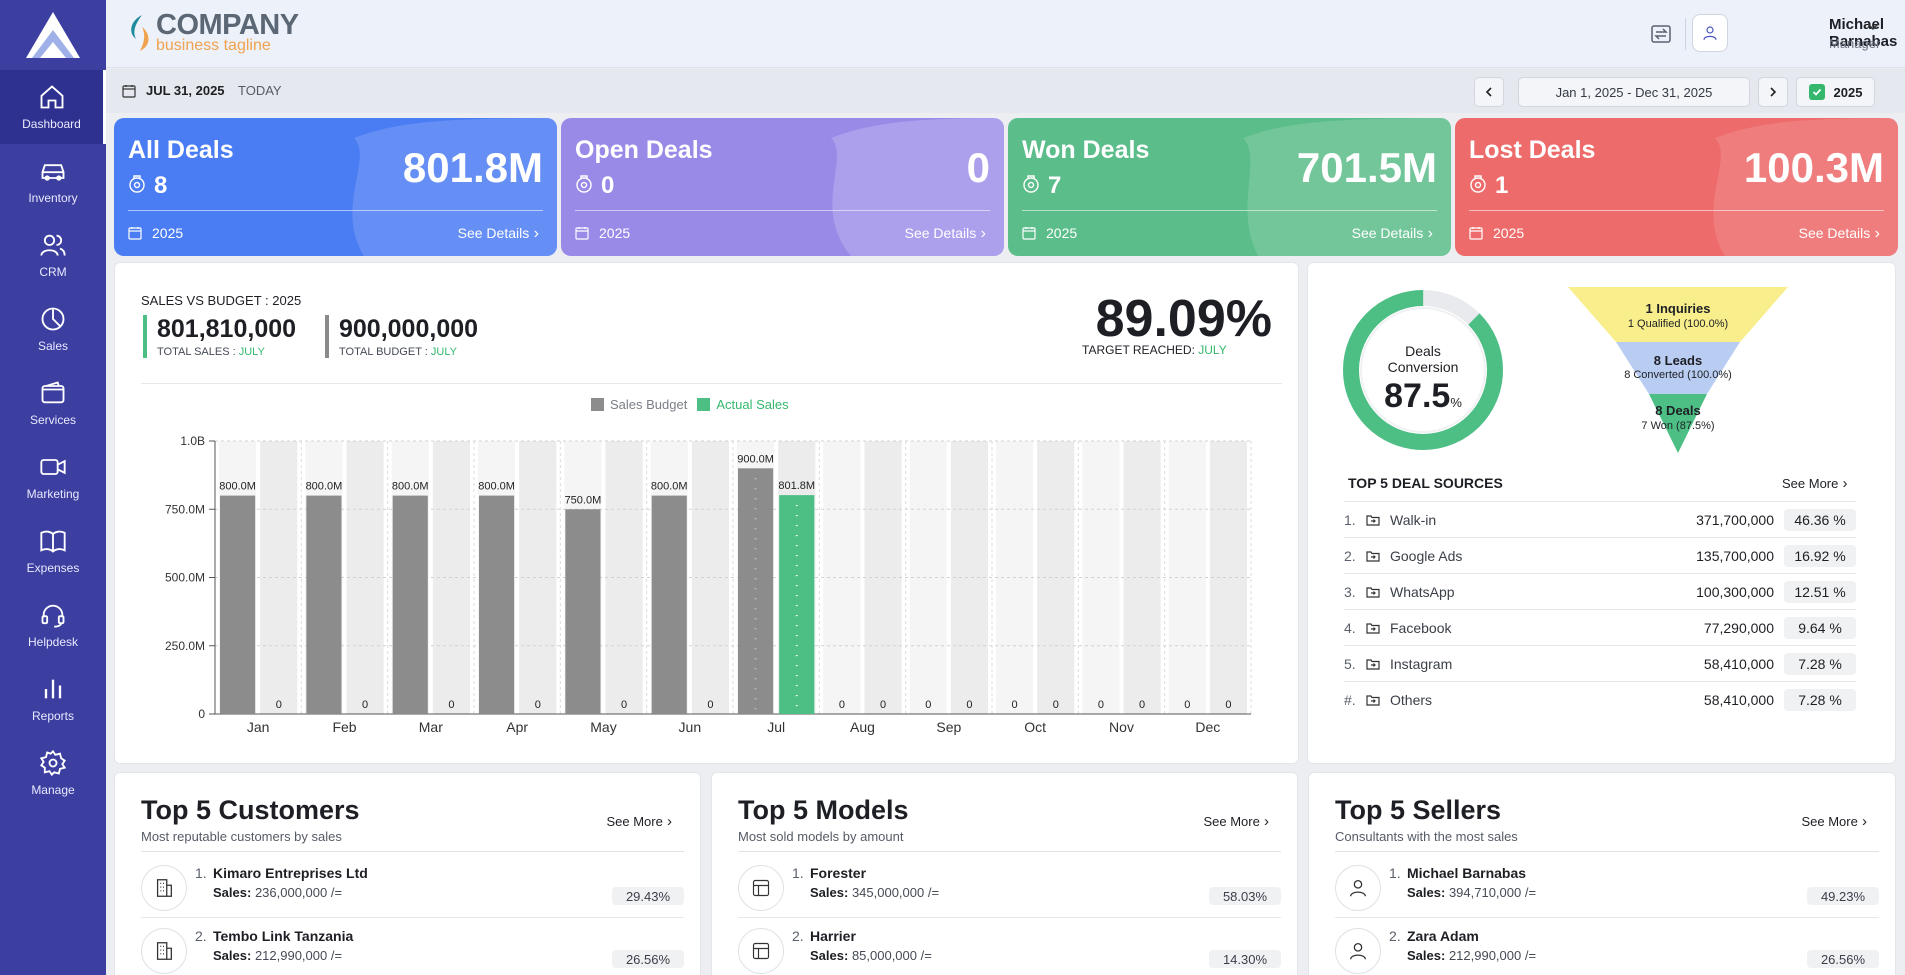 Image resolution: width=1905 pixels, height=975 pixels. What do you see at coordinates (833, 936) in the screenshot?
I see `item-name: Harrier` at bounding box center [833, 936].